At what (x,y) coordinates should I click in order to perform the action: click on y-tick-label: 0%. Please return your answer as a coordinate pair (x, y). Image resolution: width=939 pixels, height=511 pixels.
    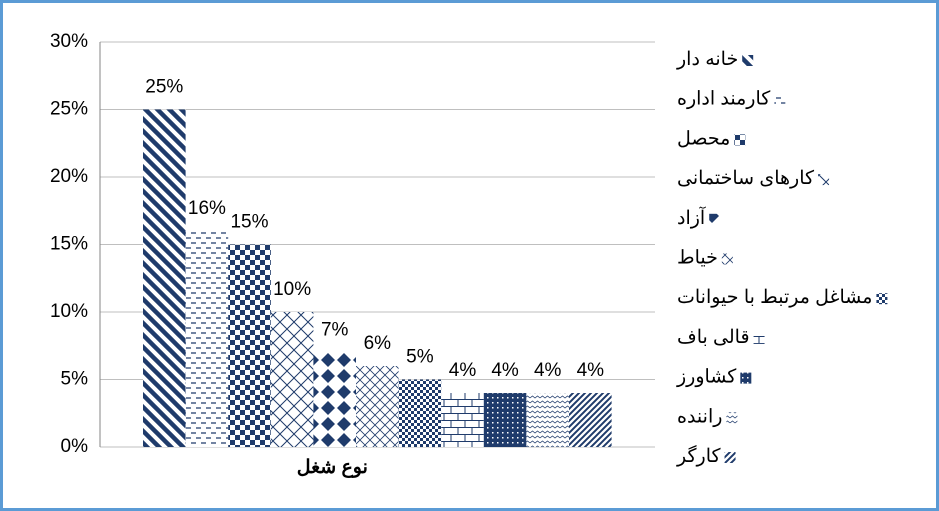
    Looking at the image, I should click on (75, 446).